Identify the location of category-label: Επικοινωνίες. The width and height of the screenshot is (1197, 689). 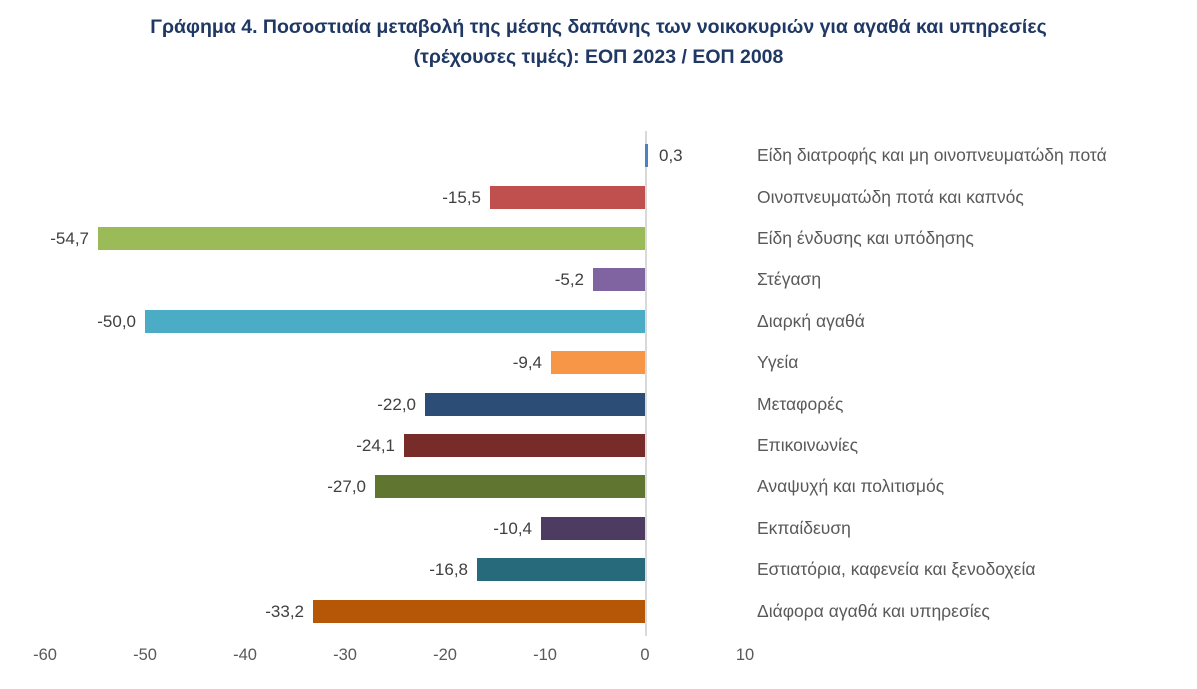
(808, 445).